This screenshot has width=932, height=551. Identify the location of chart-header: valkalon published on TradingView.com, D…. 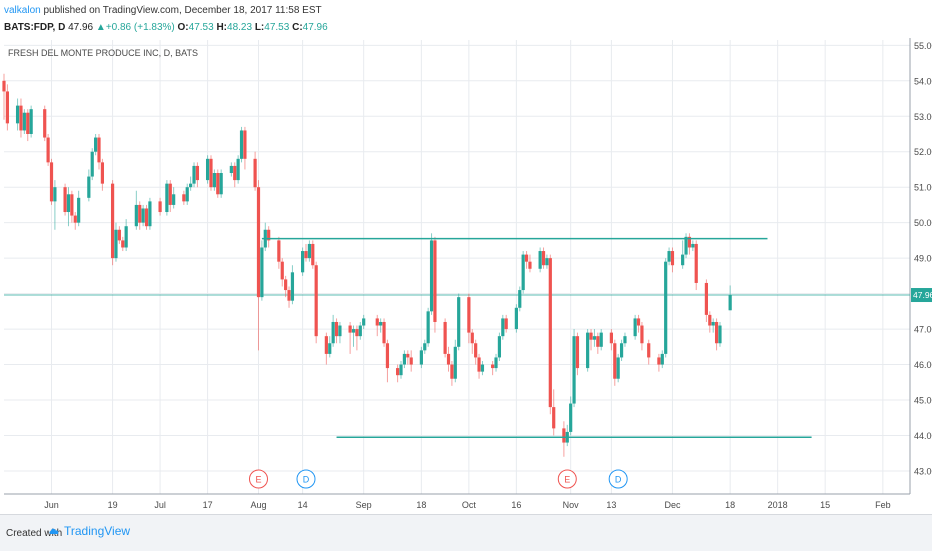
(466, 19).